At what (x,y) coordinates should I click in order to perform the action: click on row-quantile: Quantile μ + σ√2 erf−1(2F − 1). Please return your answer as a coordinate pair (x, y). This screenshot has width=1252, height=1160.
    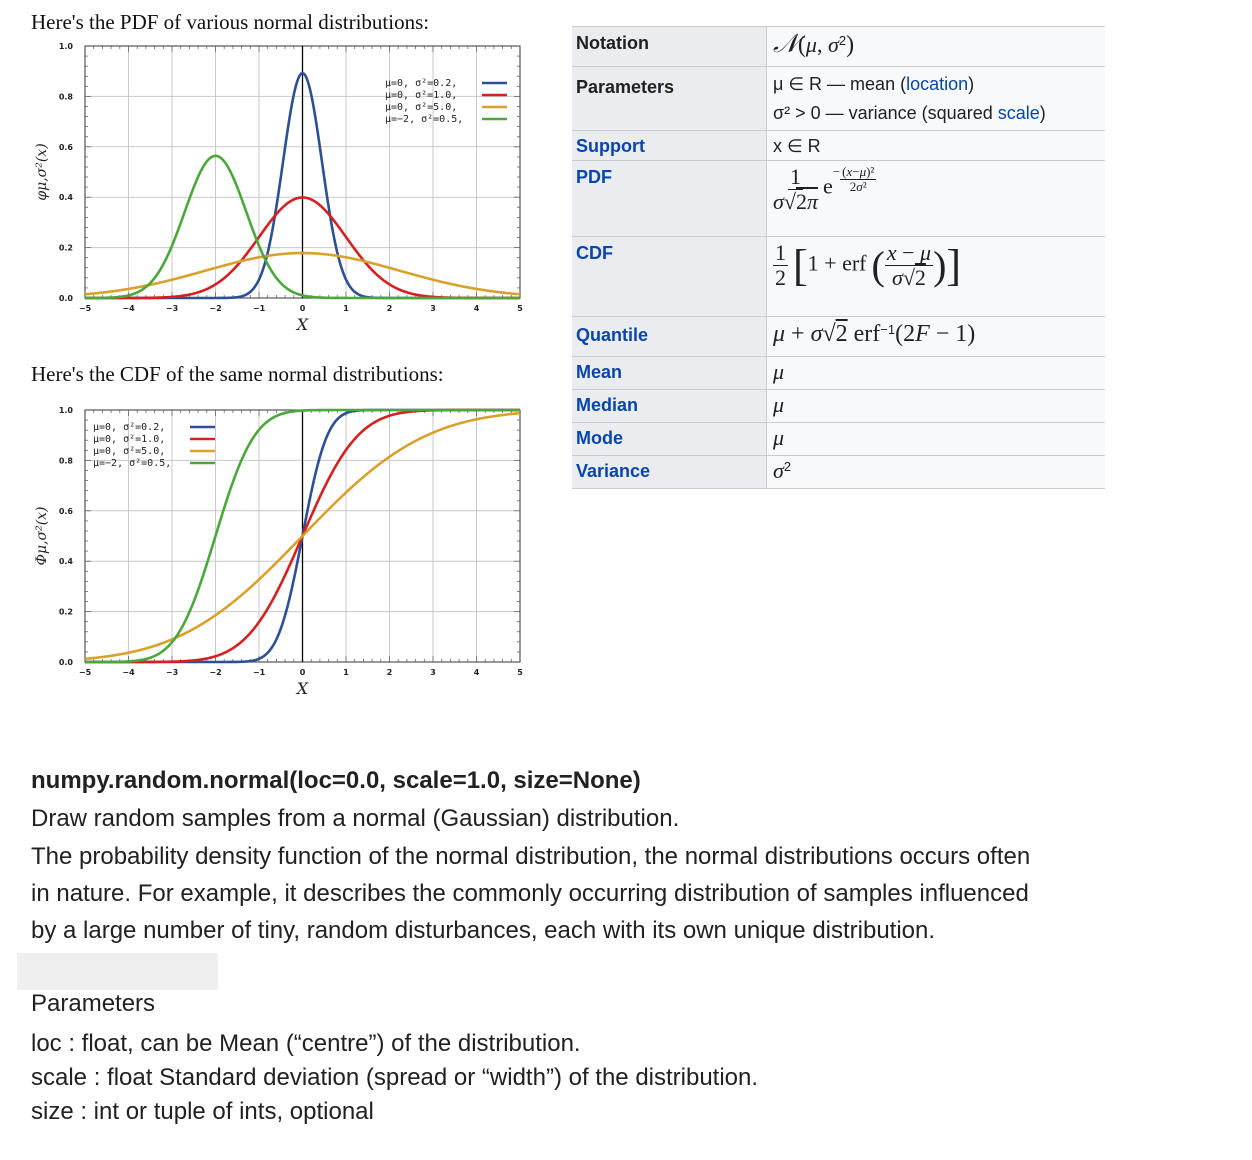
    Looking at the image, I should click on (838, 336).